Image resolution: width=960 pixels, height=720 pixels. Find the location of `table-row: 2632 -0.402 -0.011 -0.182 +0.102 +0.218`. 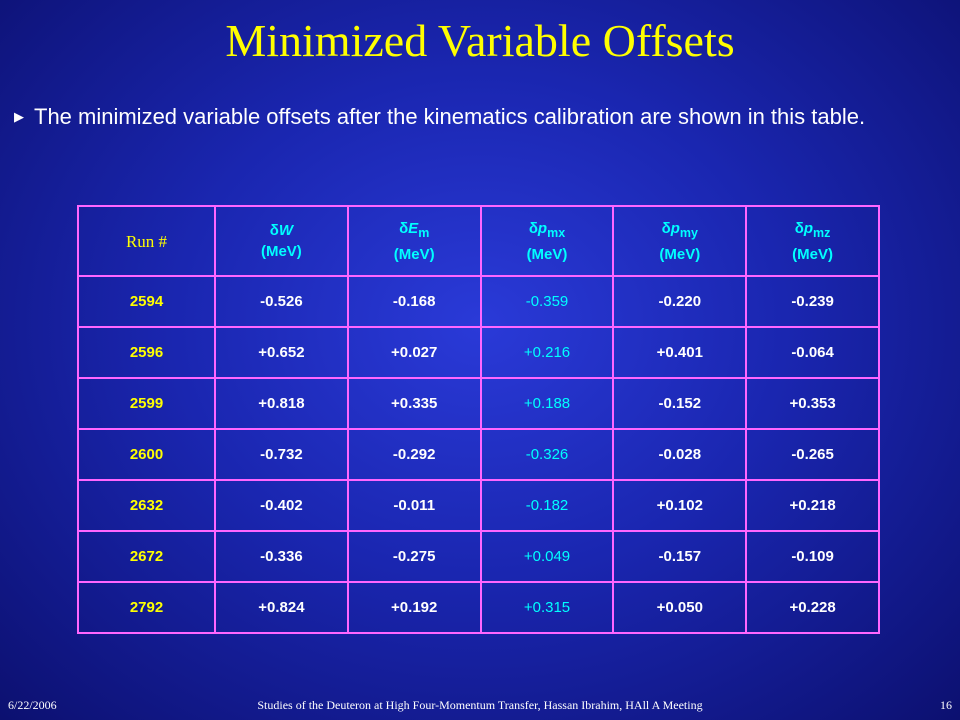

table-row: 2632 -0.402 -0.011 -0.182 +0.102 +0.218 is located at coordinates (478, 505).